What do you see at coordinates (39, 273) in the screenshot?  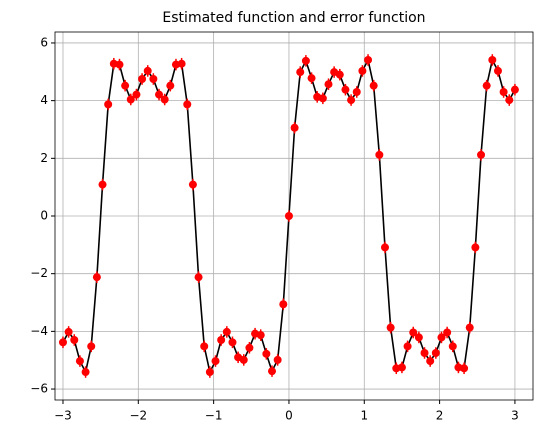 I see `y-tick-label: −2` at bounding box center [39, 273].